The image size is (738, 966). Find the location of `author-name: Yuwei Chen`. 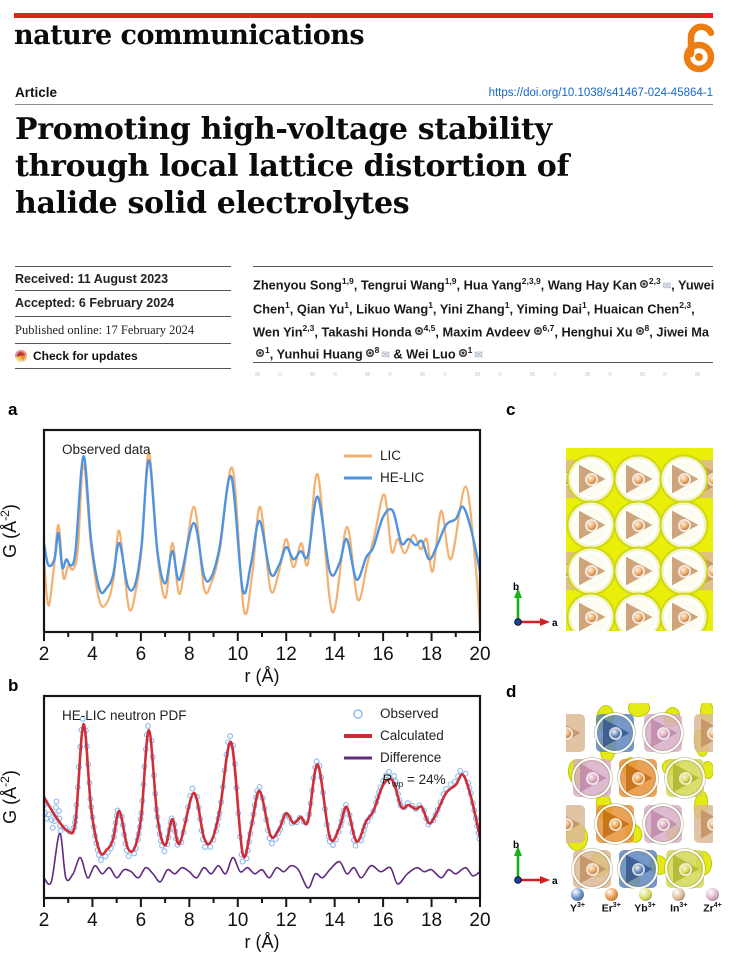

author-name: Yuwei Chen is located at coordinates (484, 297).